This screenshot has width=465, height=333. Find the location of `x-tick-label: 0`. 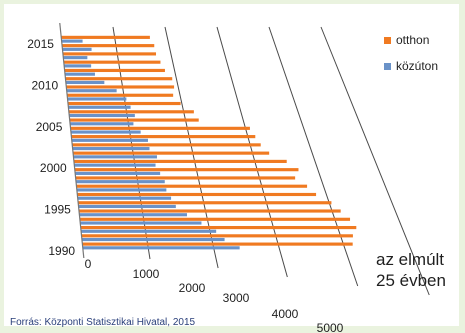

x-tick-label: 0 is located at coordinates (88, 264).